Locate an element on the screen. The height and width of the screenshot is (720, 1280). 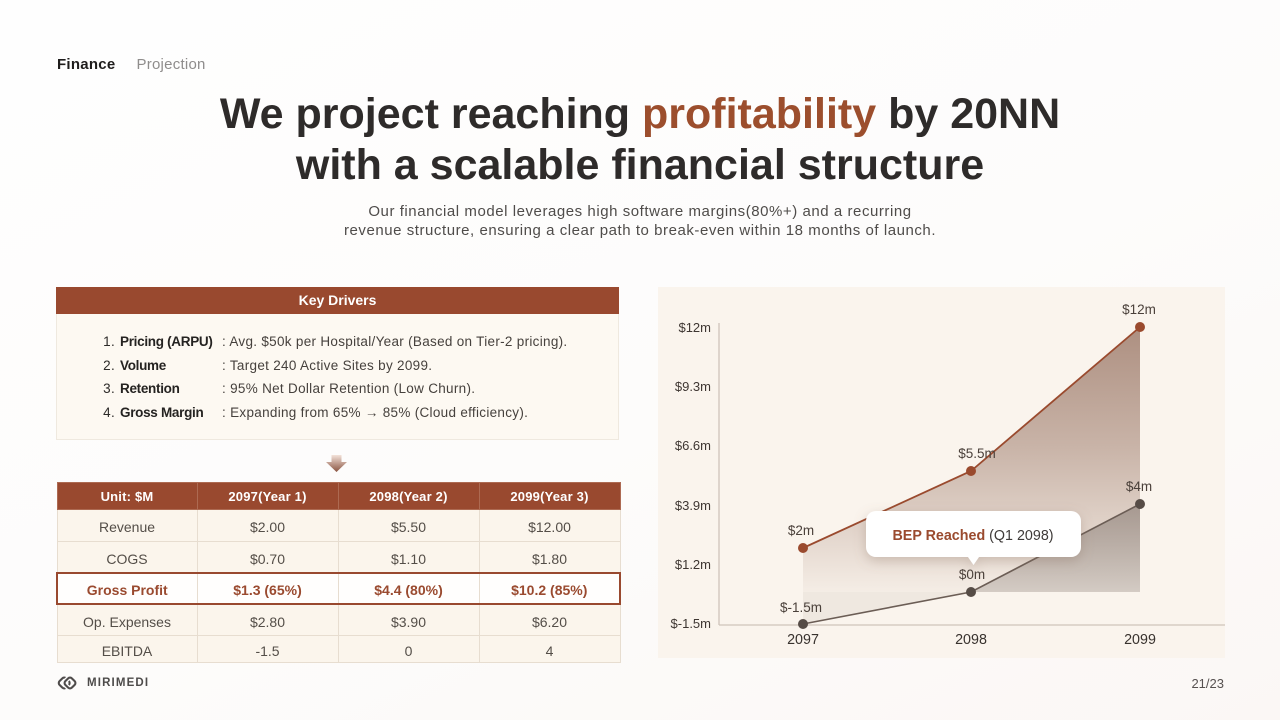
svg-text: $5.5m is located at coordinates (977, 453).